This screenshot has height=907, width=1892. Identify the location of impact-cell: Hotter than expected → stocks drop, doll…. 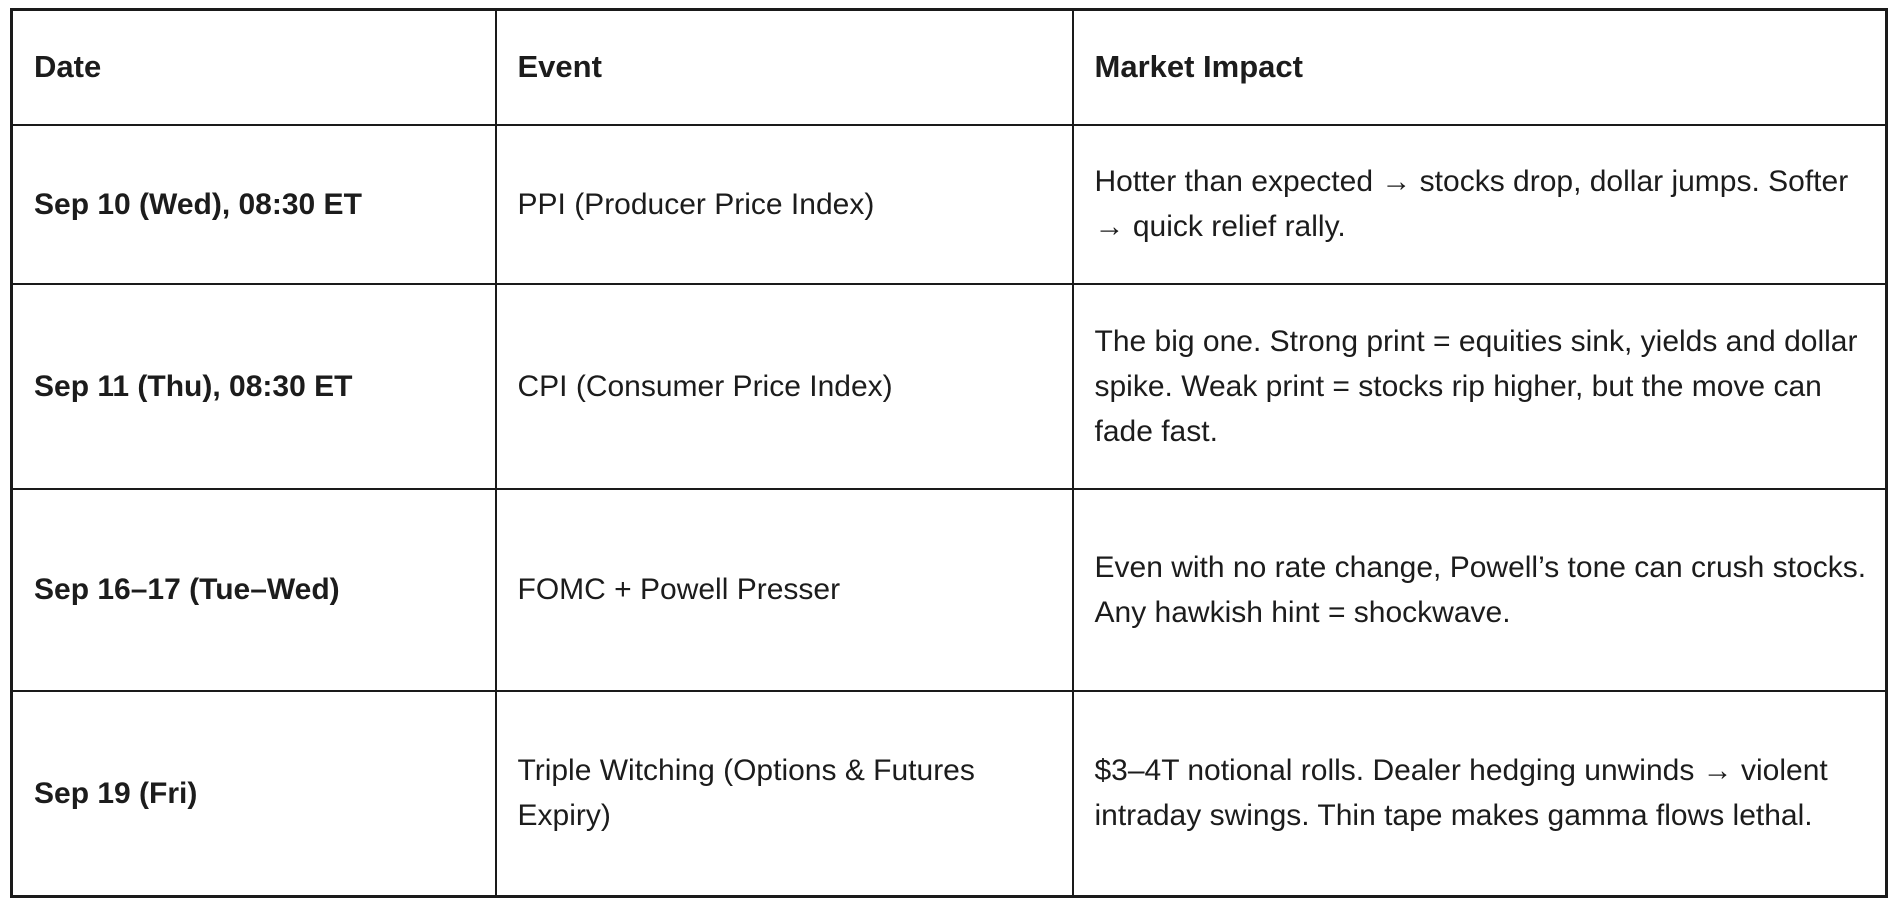
(1479, 204).